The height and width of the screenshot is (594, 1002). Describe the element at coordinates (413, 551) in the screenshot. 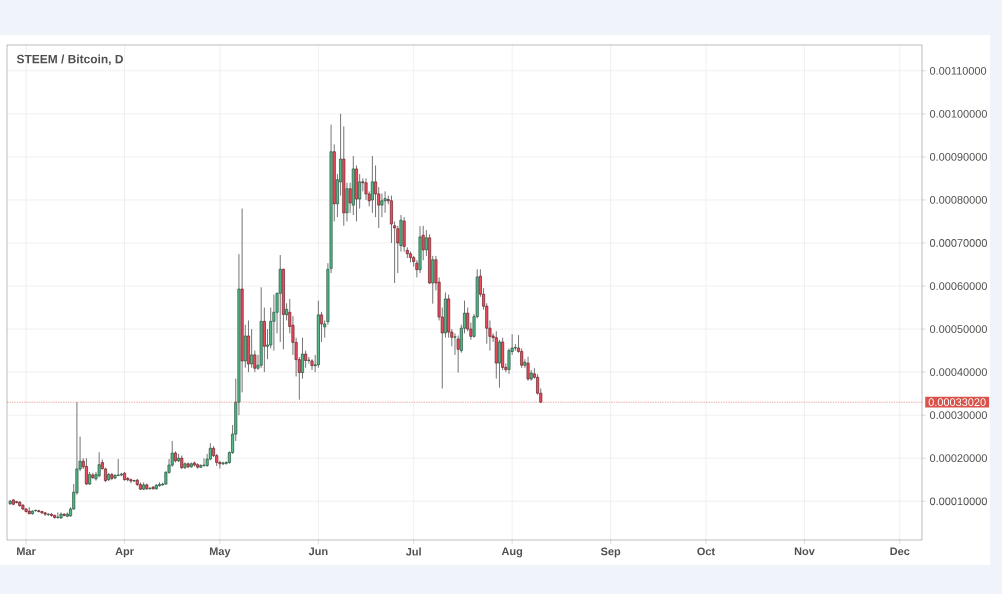

I see `x-tick-label: Jul` at that location.